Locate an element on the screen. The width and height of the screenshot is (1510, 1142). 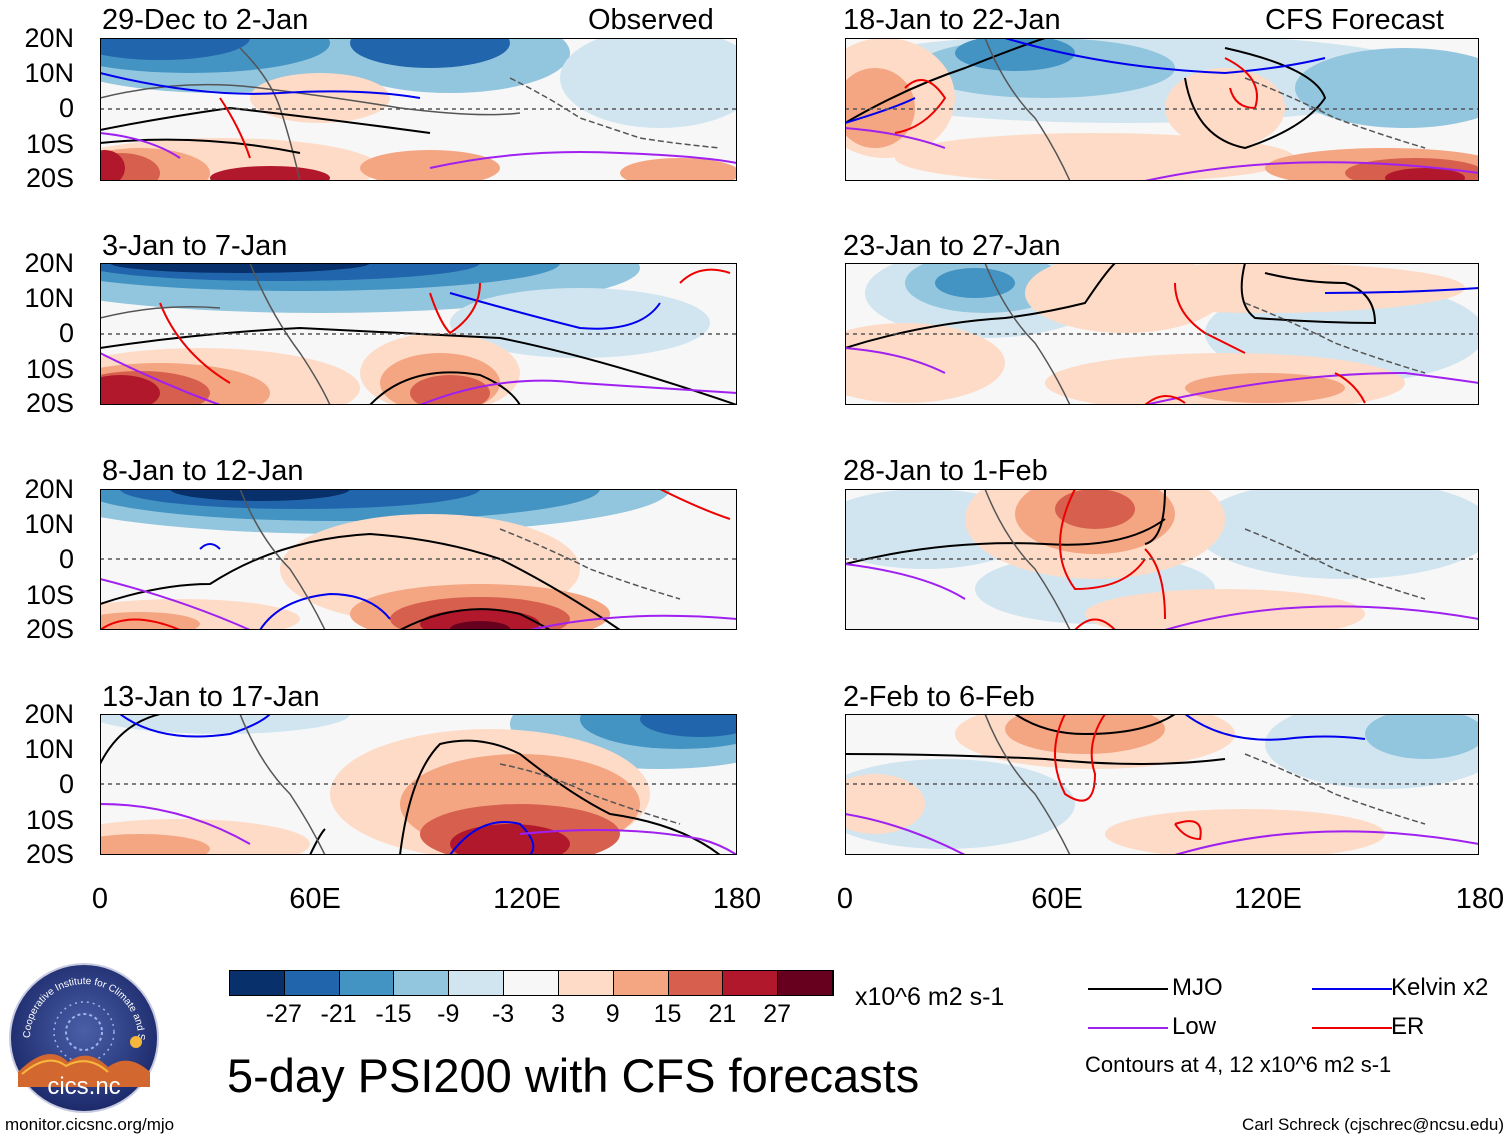
credit-text: Carl Schreck (cjschrec@ncsu.edu) is located at coordinates (1373, 1124).